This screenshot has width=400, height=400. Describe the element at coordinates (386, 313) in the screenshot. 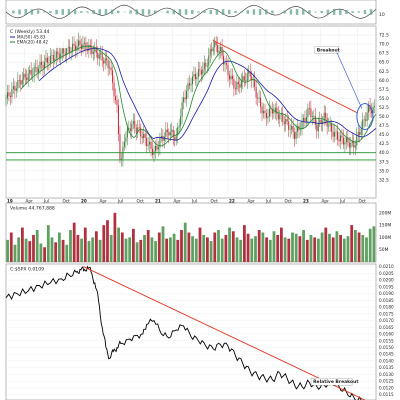

I see `rs-tick-label: 0.0175` at that location.